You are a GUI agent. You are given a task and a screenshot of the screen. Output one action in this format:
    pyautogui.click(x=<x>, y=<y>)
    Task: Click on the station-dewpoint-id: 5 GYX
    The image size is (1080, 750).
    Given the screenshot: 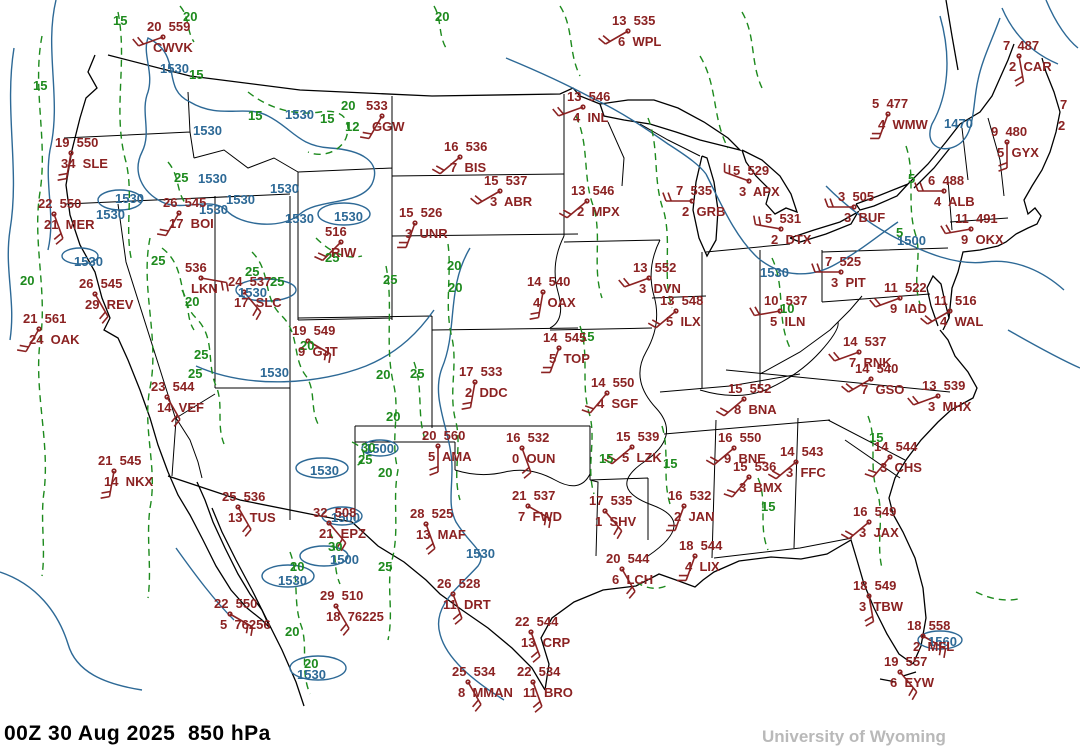 What is the action you would take?
    pyautogui.click(x=1018, y=152)
    